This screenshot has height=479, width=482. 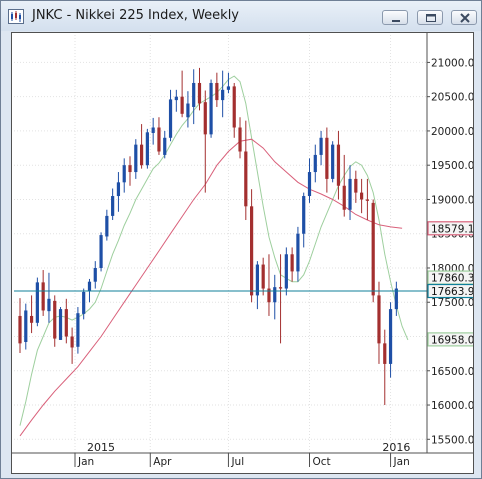 I want to click on close-button, so click(x=464, y=17).